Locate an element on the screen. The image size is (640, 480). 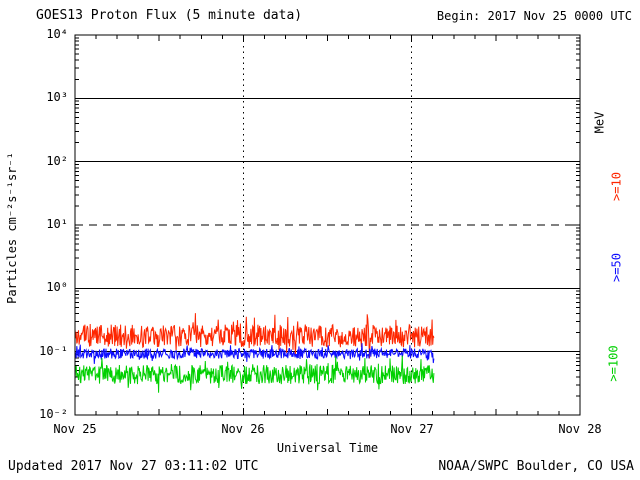
series-label-1: >=50 is located at coordinates (616, 267).